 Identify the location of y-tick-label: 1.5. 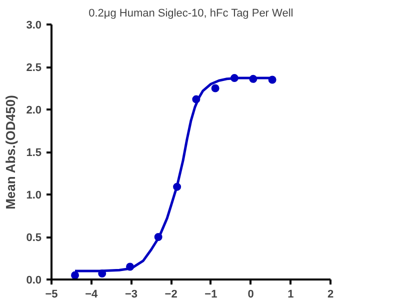
(34, 153).